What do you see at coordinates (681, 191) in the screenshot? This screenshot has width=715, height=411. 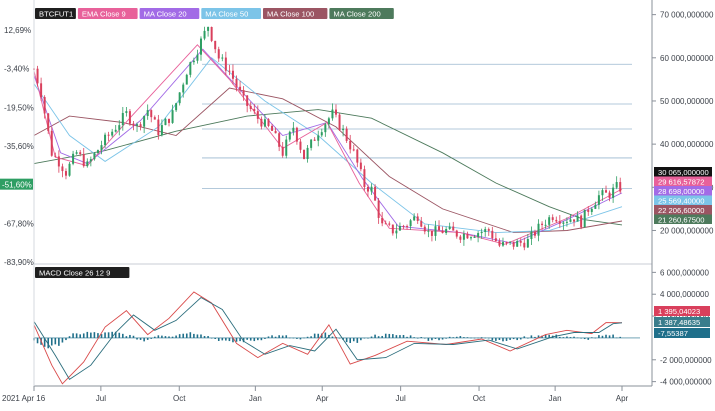 I see `price-tag-label: 28 698,00000` at bounding box center [681, 191].